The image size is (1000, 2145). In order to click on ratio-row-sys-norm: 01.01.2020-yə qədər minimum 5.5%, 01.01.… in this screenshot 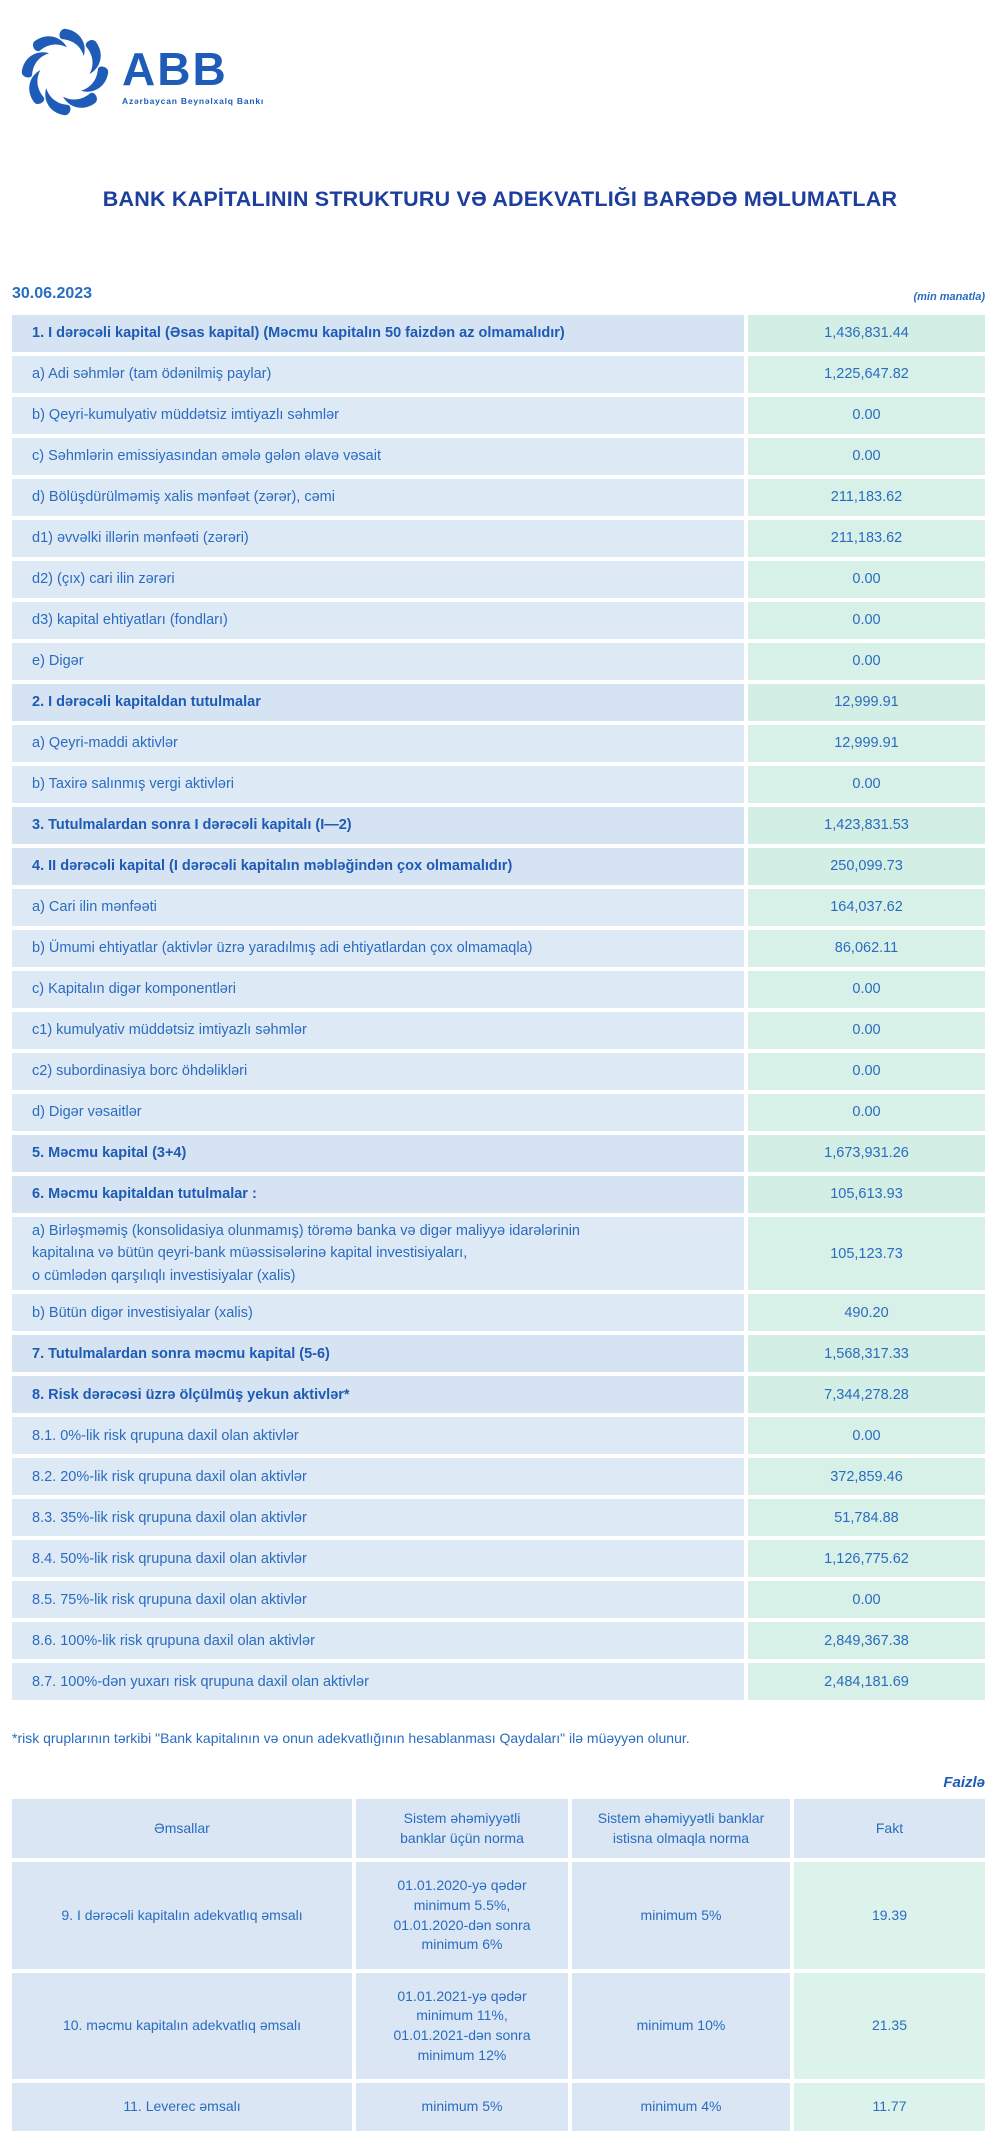, I will do `click(462, 1915)`.